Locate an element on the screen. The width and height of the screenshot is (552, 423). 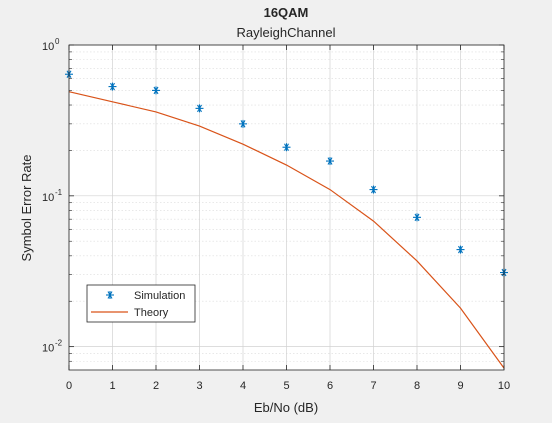
x-tick-label: 8 is located at coordinates (417, 386).